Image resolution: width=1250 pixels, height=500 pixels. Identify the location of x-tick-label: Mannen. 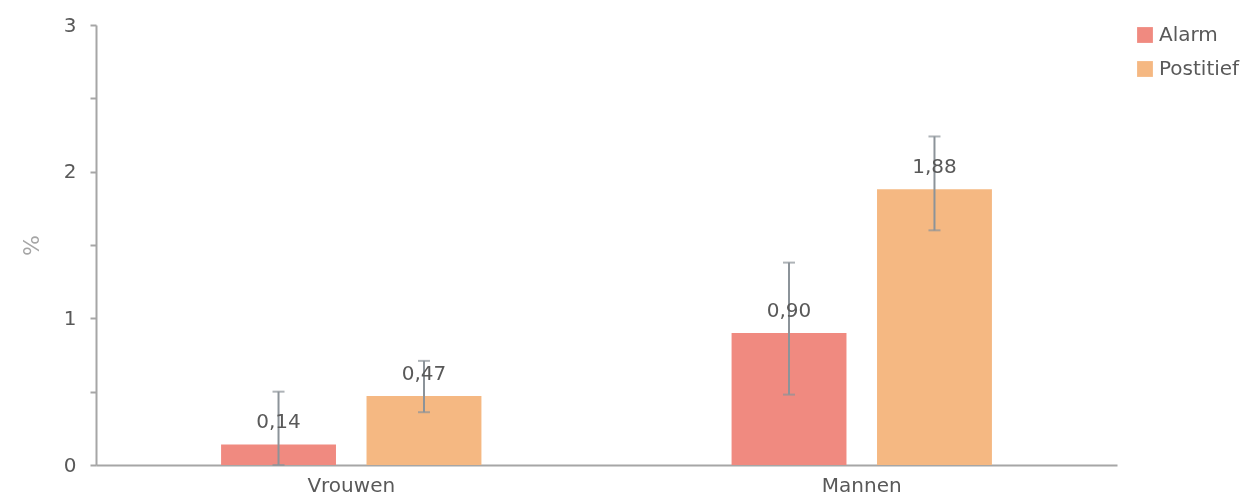
(861, 484).